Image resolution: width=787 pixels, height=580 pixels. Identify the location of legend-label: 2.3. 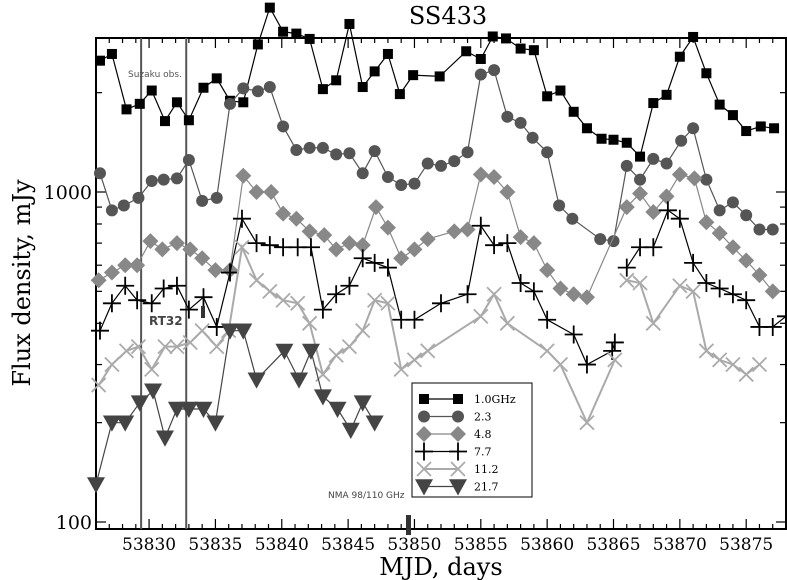
(483, 417).